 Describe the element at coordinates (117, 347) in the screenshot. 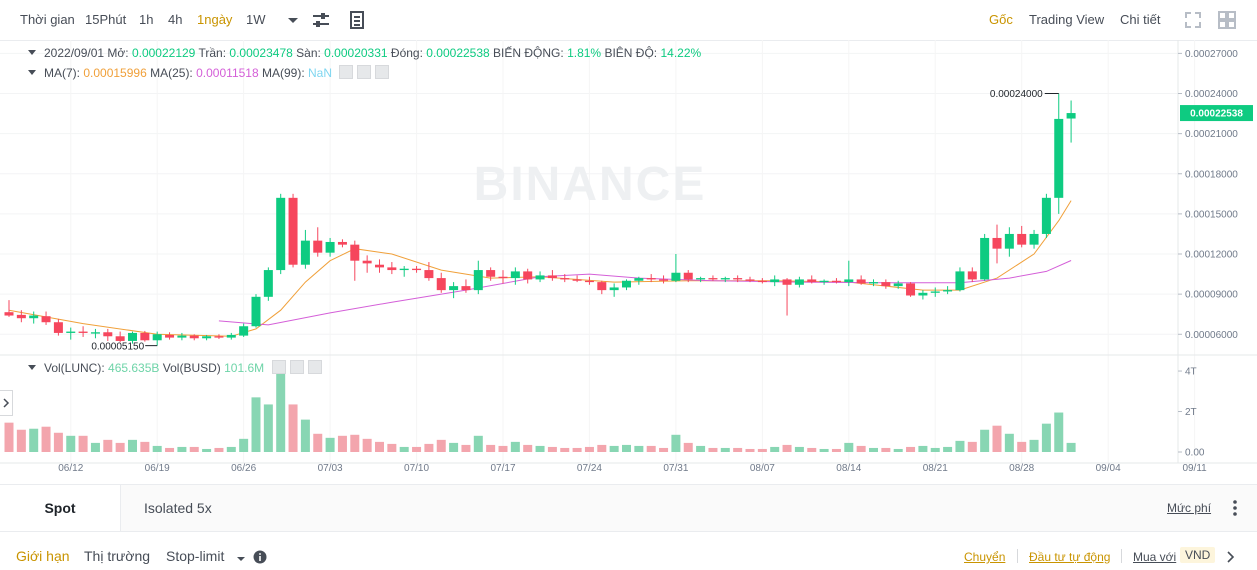

I see `low-marker-label: 0.00005150` at that location.